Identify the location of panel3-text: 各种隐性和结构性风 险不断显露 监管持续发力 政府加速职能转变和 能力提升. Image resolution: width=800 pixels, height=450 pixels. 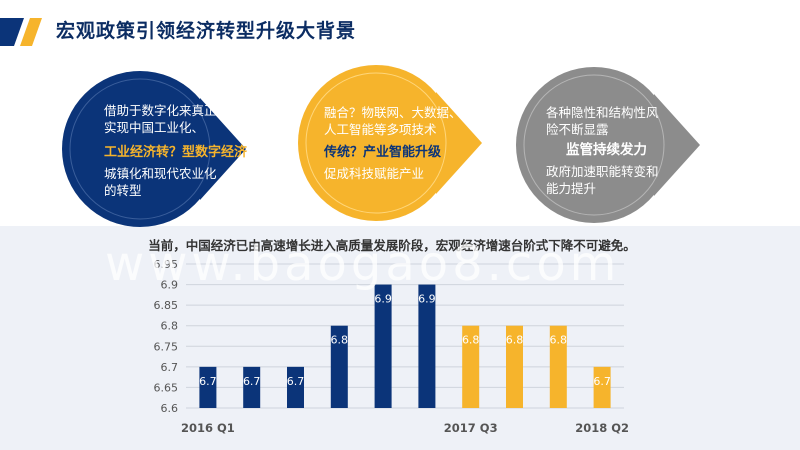
(621, 150).